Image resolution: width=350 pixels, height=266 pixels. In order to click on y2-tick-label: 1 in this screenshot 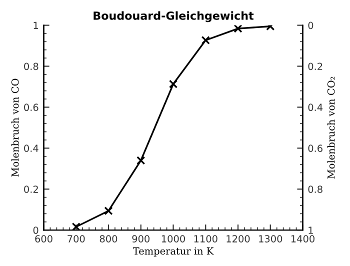, I will do `click(310, 230)`.